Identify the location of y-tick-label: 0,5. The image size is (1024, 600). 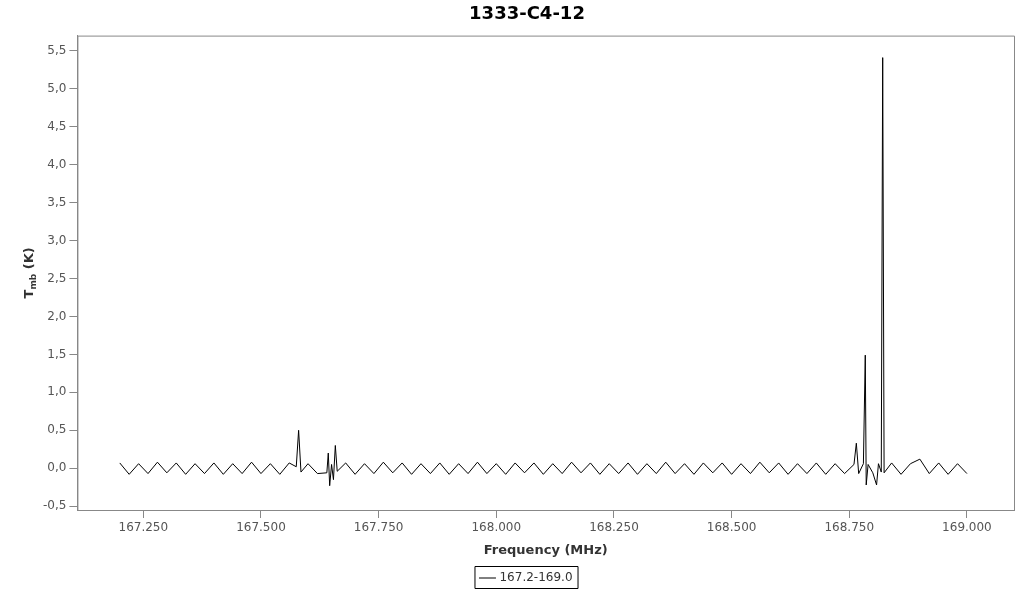
(57, 429).